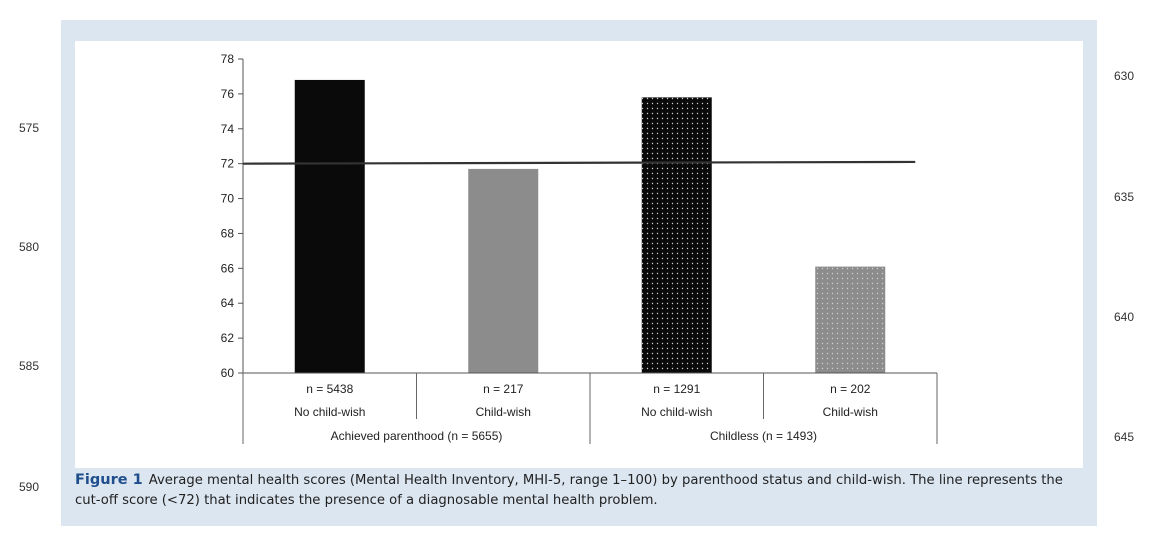 Image resolution: width=1152 pixels, height=544 pixels. Describe the element at coordinates (1124, 437) in the screenshot. I see `line-number: 645` at that location.